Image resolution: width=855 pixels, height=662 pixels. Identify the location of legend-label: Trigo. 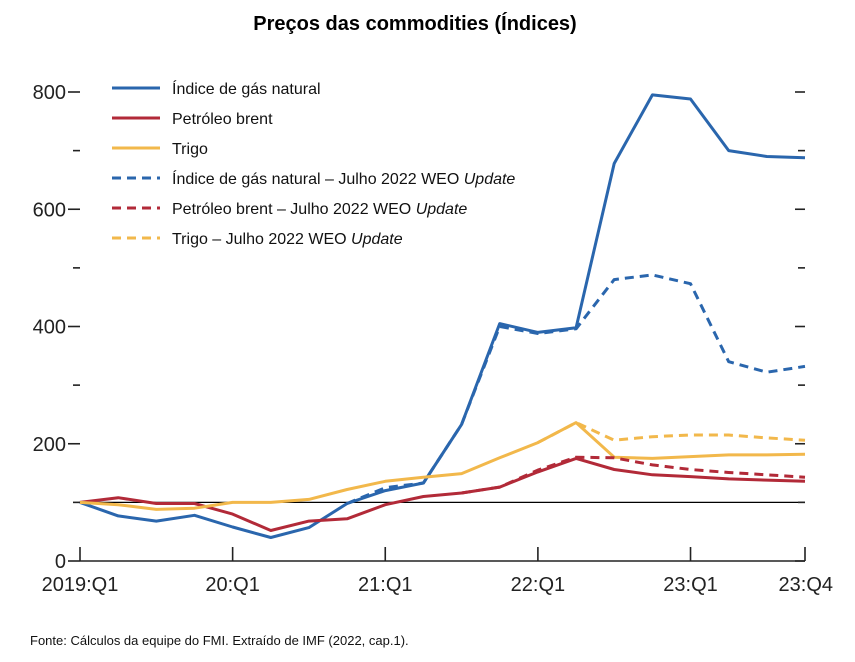
(190, 149).